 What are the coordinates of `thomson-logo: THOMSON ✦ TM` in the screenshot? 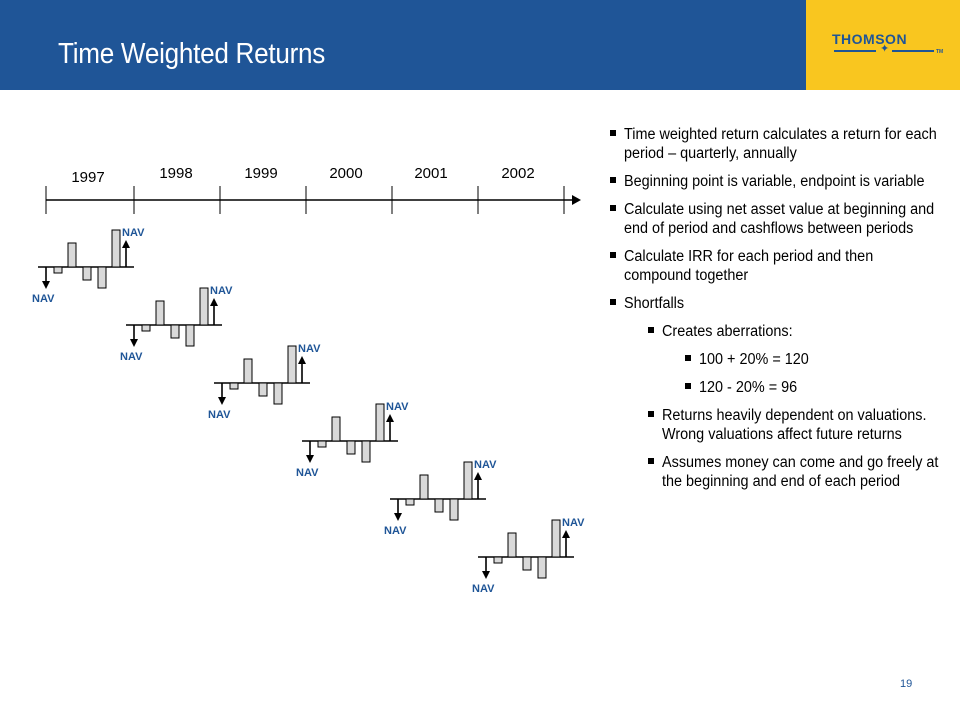 It's located at (883, 45).